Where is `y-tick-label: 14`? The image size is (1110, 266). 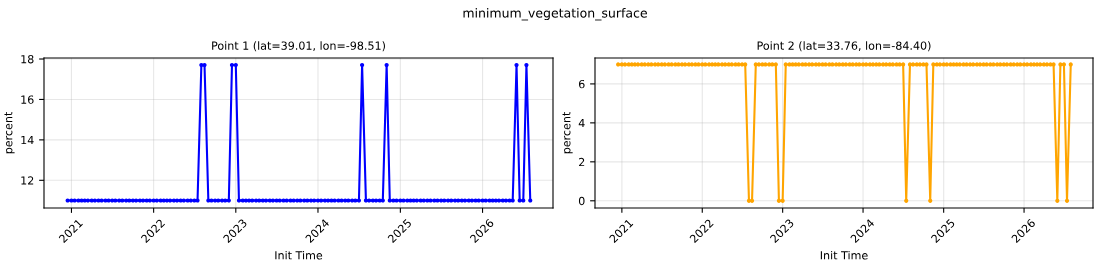 y-tick-label: 14 is located at coordinates (27, 140).